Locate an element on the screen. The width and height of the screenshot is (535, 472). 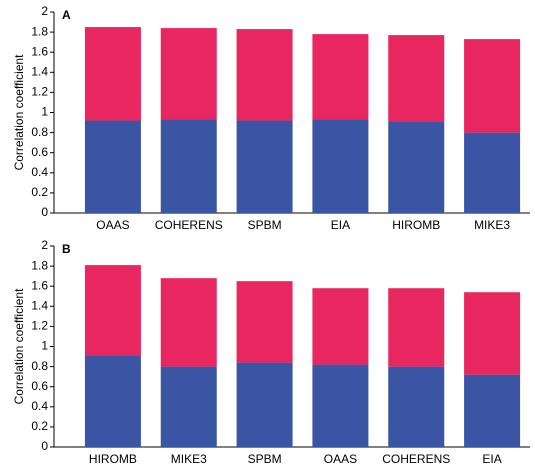
panel-label: B is located at coordinates (66, 249).